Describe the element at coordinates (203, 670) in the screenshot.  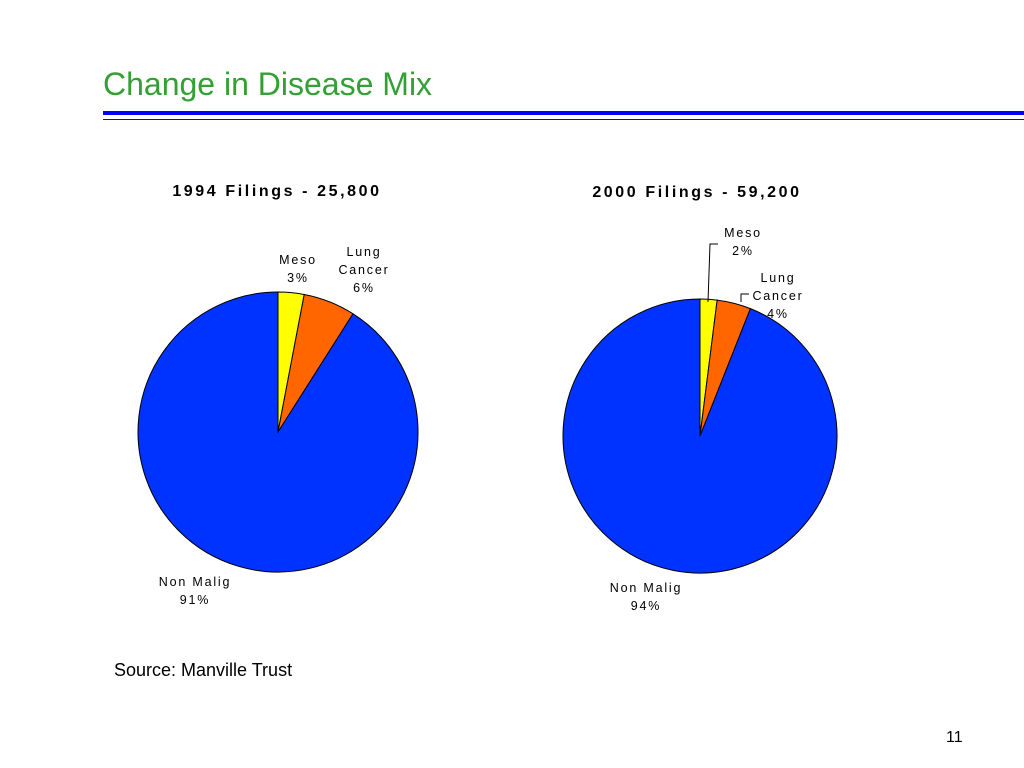
I see `source-note: Source: Manville Trust` at that location.